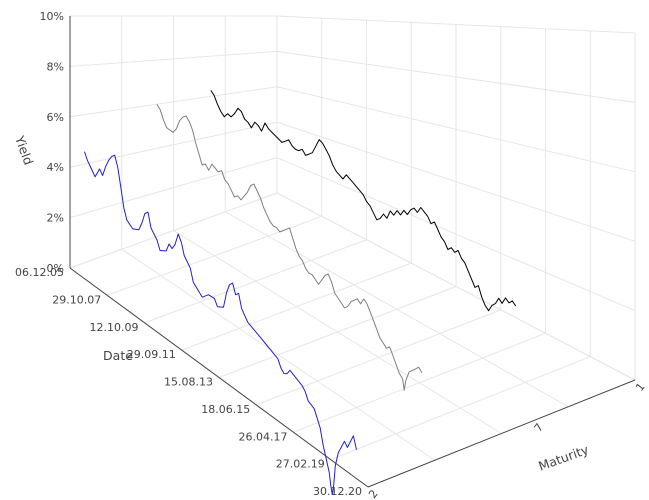 The width and height of the screenshot is (649, 500). What do you see at coordinates (539, 428) in the screenshot?
I see `maturity-tick-label: 7` at bounding box center [539, 428].